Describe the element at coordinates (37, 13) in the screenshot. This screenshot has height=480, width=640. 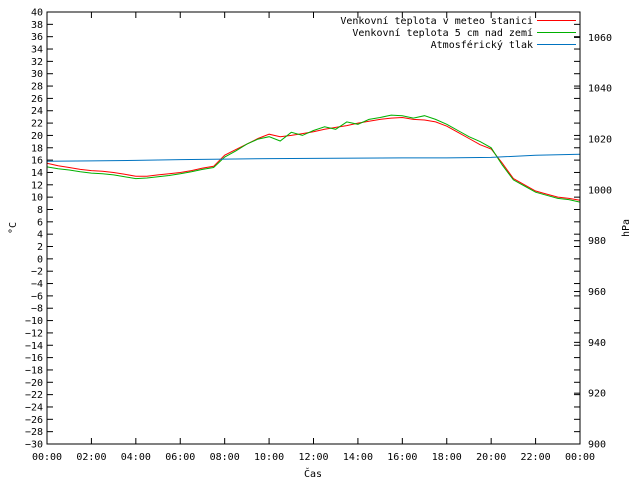
I see `y-tick-label: 40` at that location.